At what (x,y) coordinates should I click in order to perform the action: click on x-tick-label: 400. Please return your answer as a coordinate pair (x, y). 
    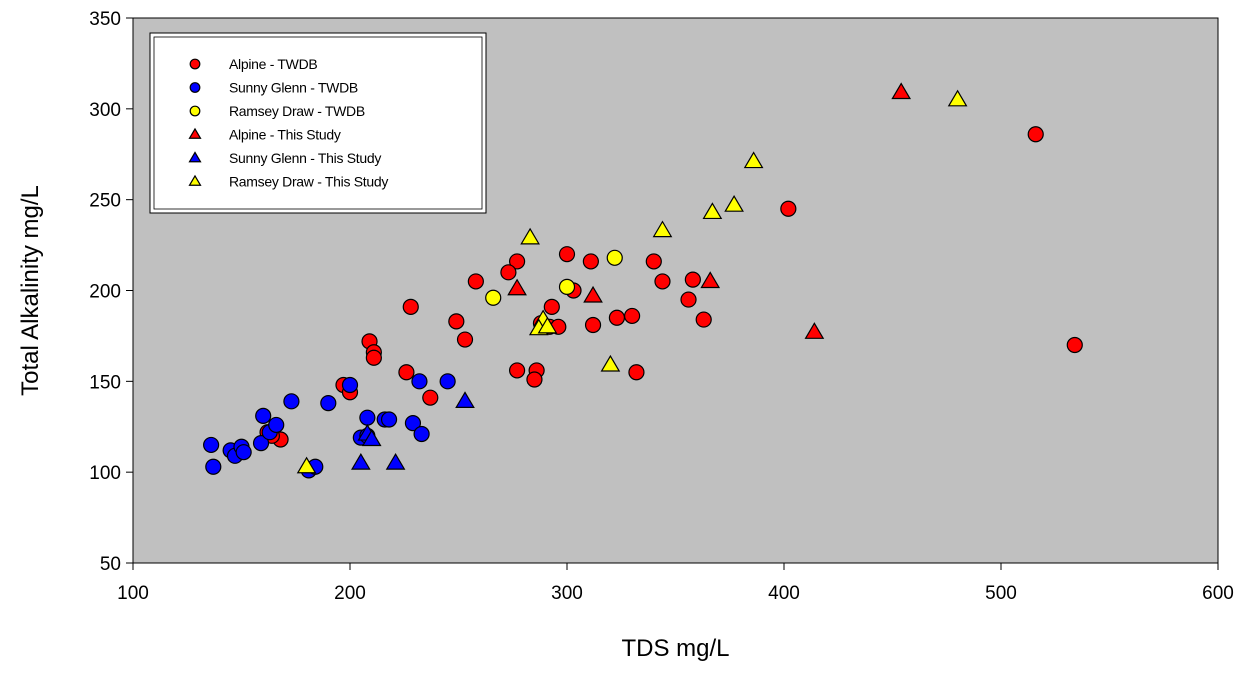
    Looking at the image, I should click on (784, 593).